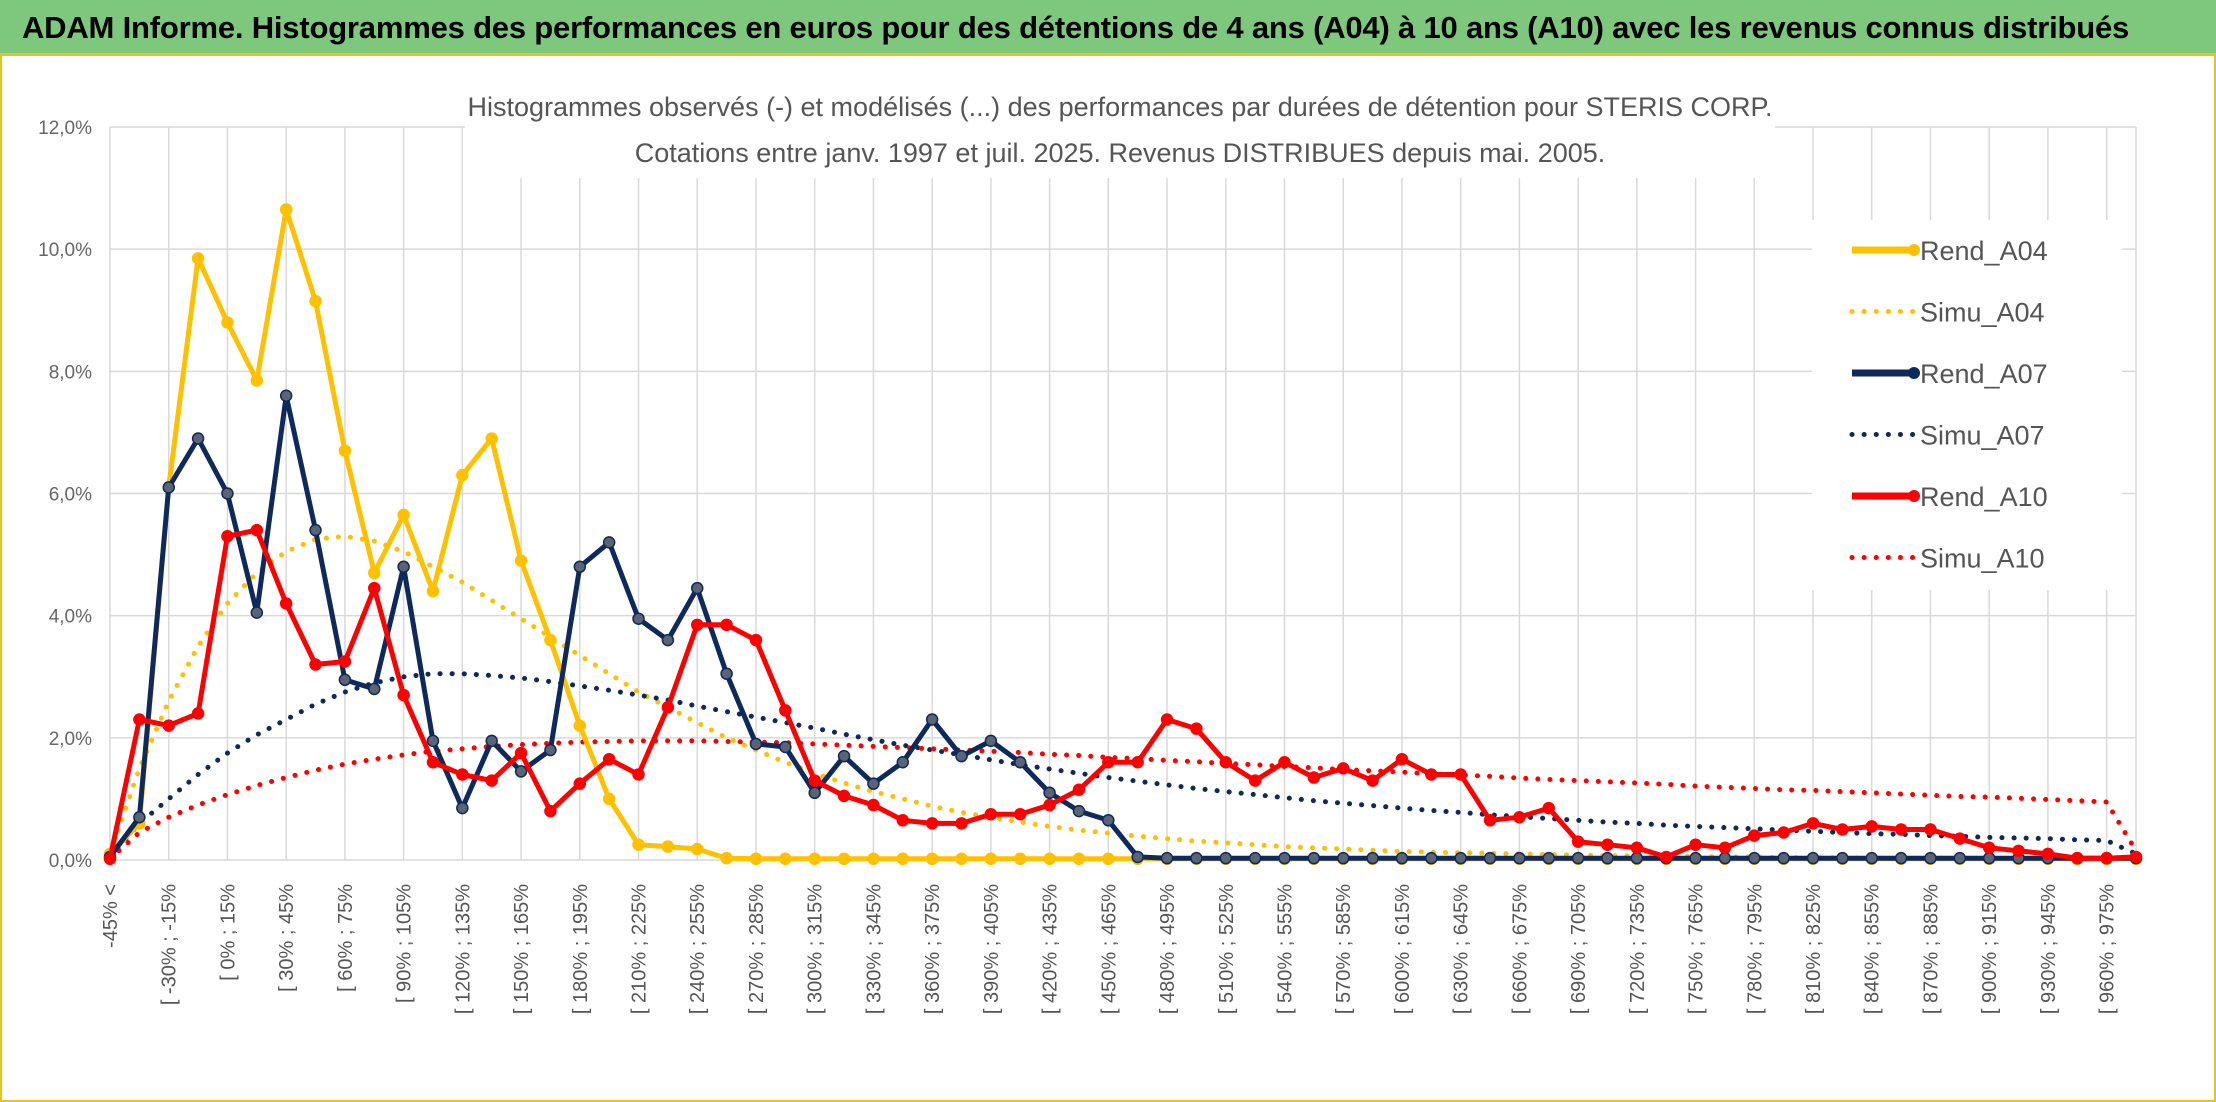 This screenshot has height=1102, width=2216. Describe the element at coordinates (1931, 949) in the screenshot. I see `x-tick-label: [ 870% ; 885%` at that location.